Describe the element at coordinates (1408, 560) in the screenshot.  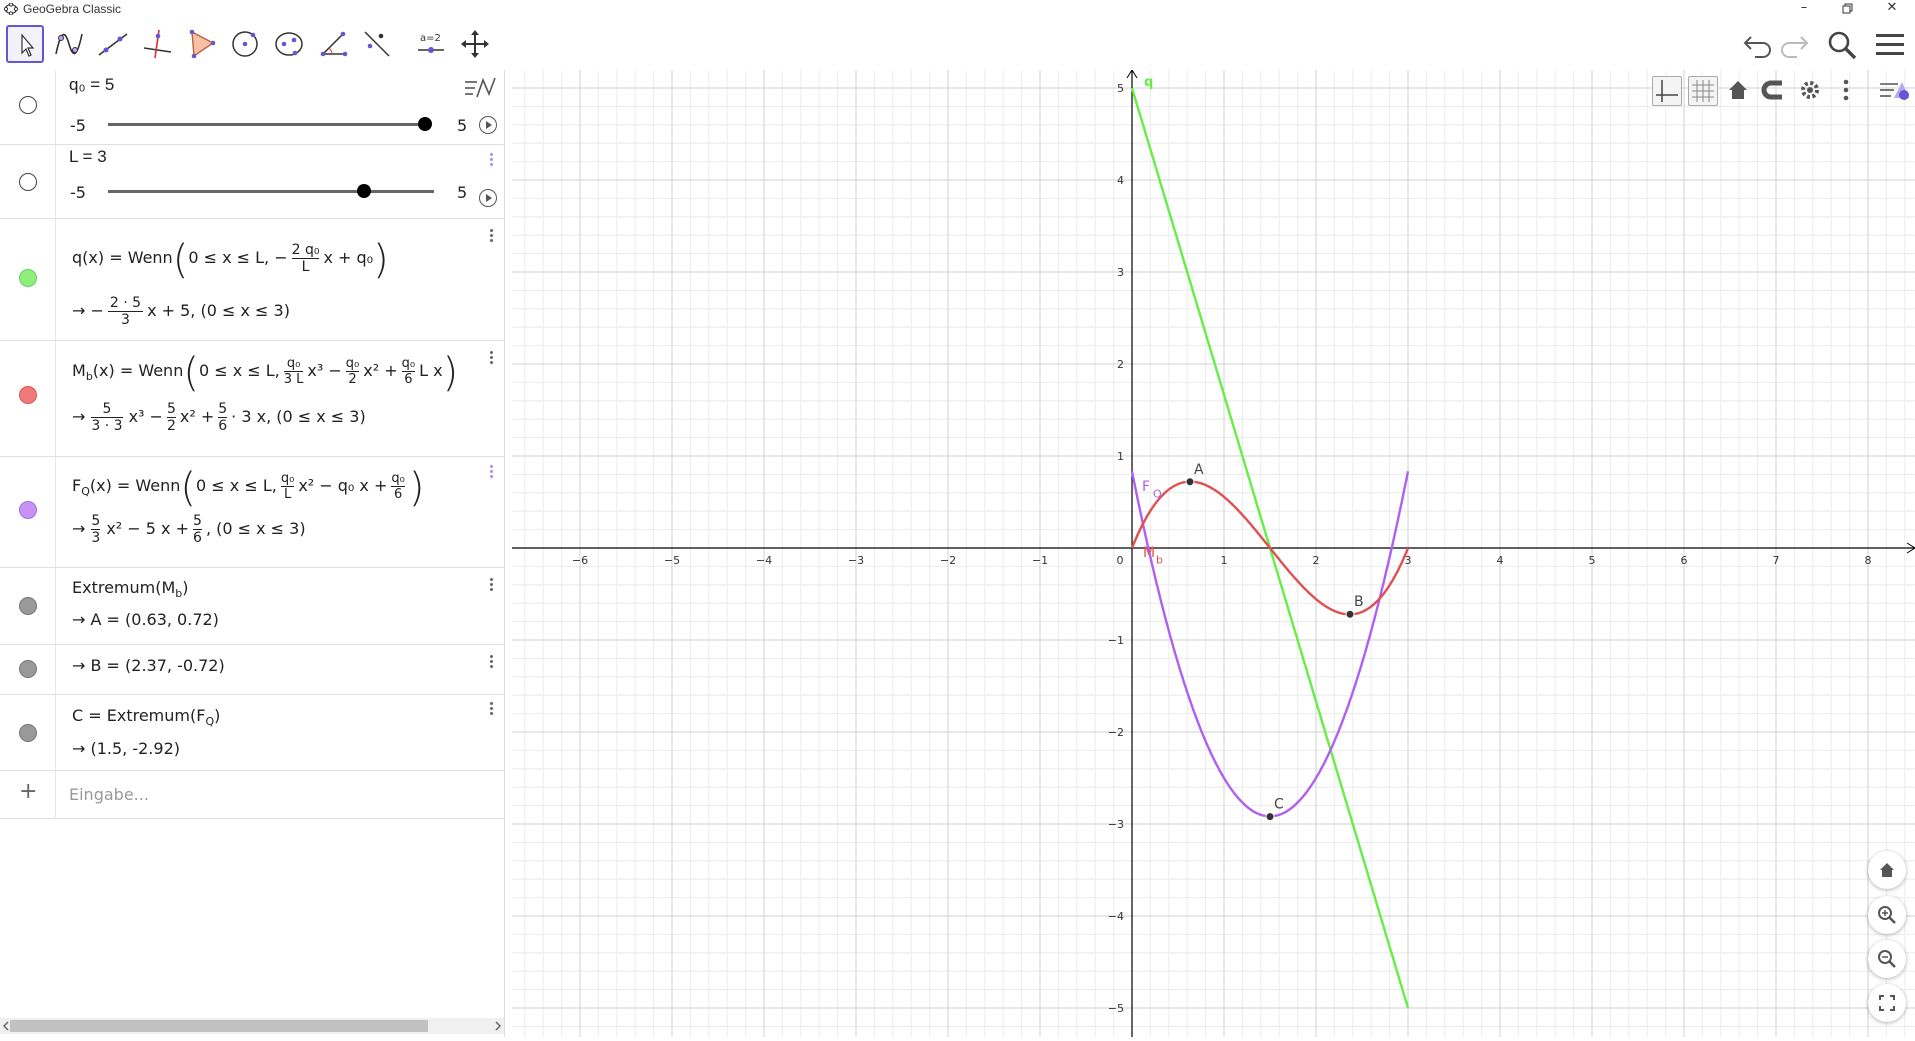
I see `x-tick-label: 3` at that location.